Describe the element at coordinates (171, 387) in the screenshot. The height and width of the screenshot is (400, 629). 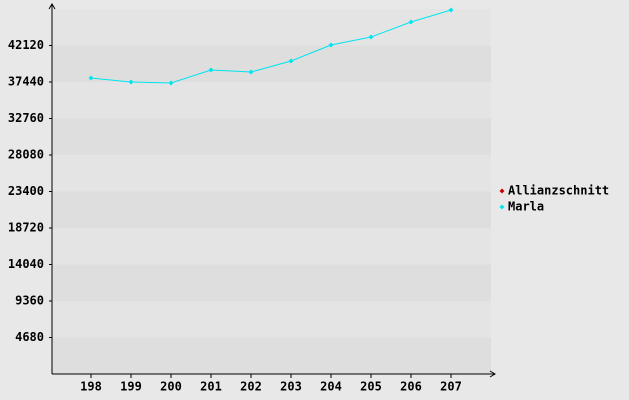
I see `x-tick-label: 200` at that location.